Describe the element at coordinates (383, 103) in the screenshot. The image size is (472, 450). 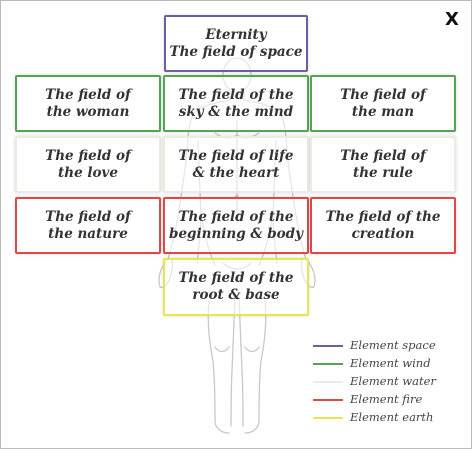
I see `field-man: The field of the man` at that location.